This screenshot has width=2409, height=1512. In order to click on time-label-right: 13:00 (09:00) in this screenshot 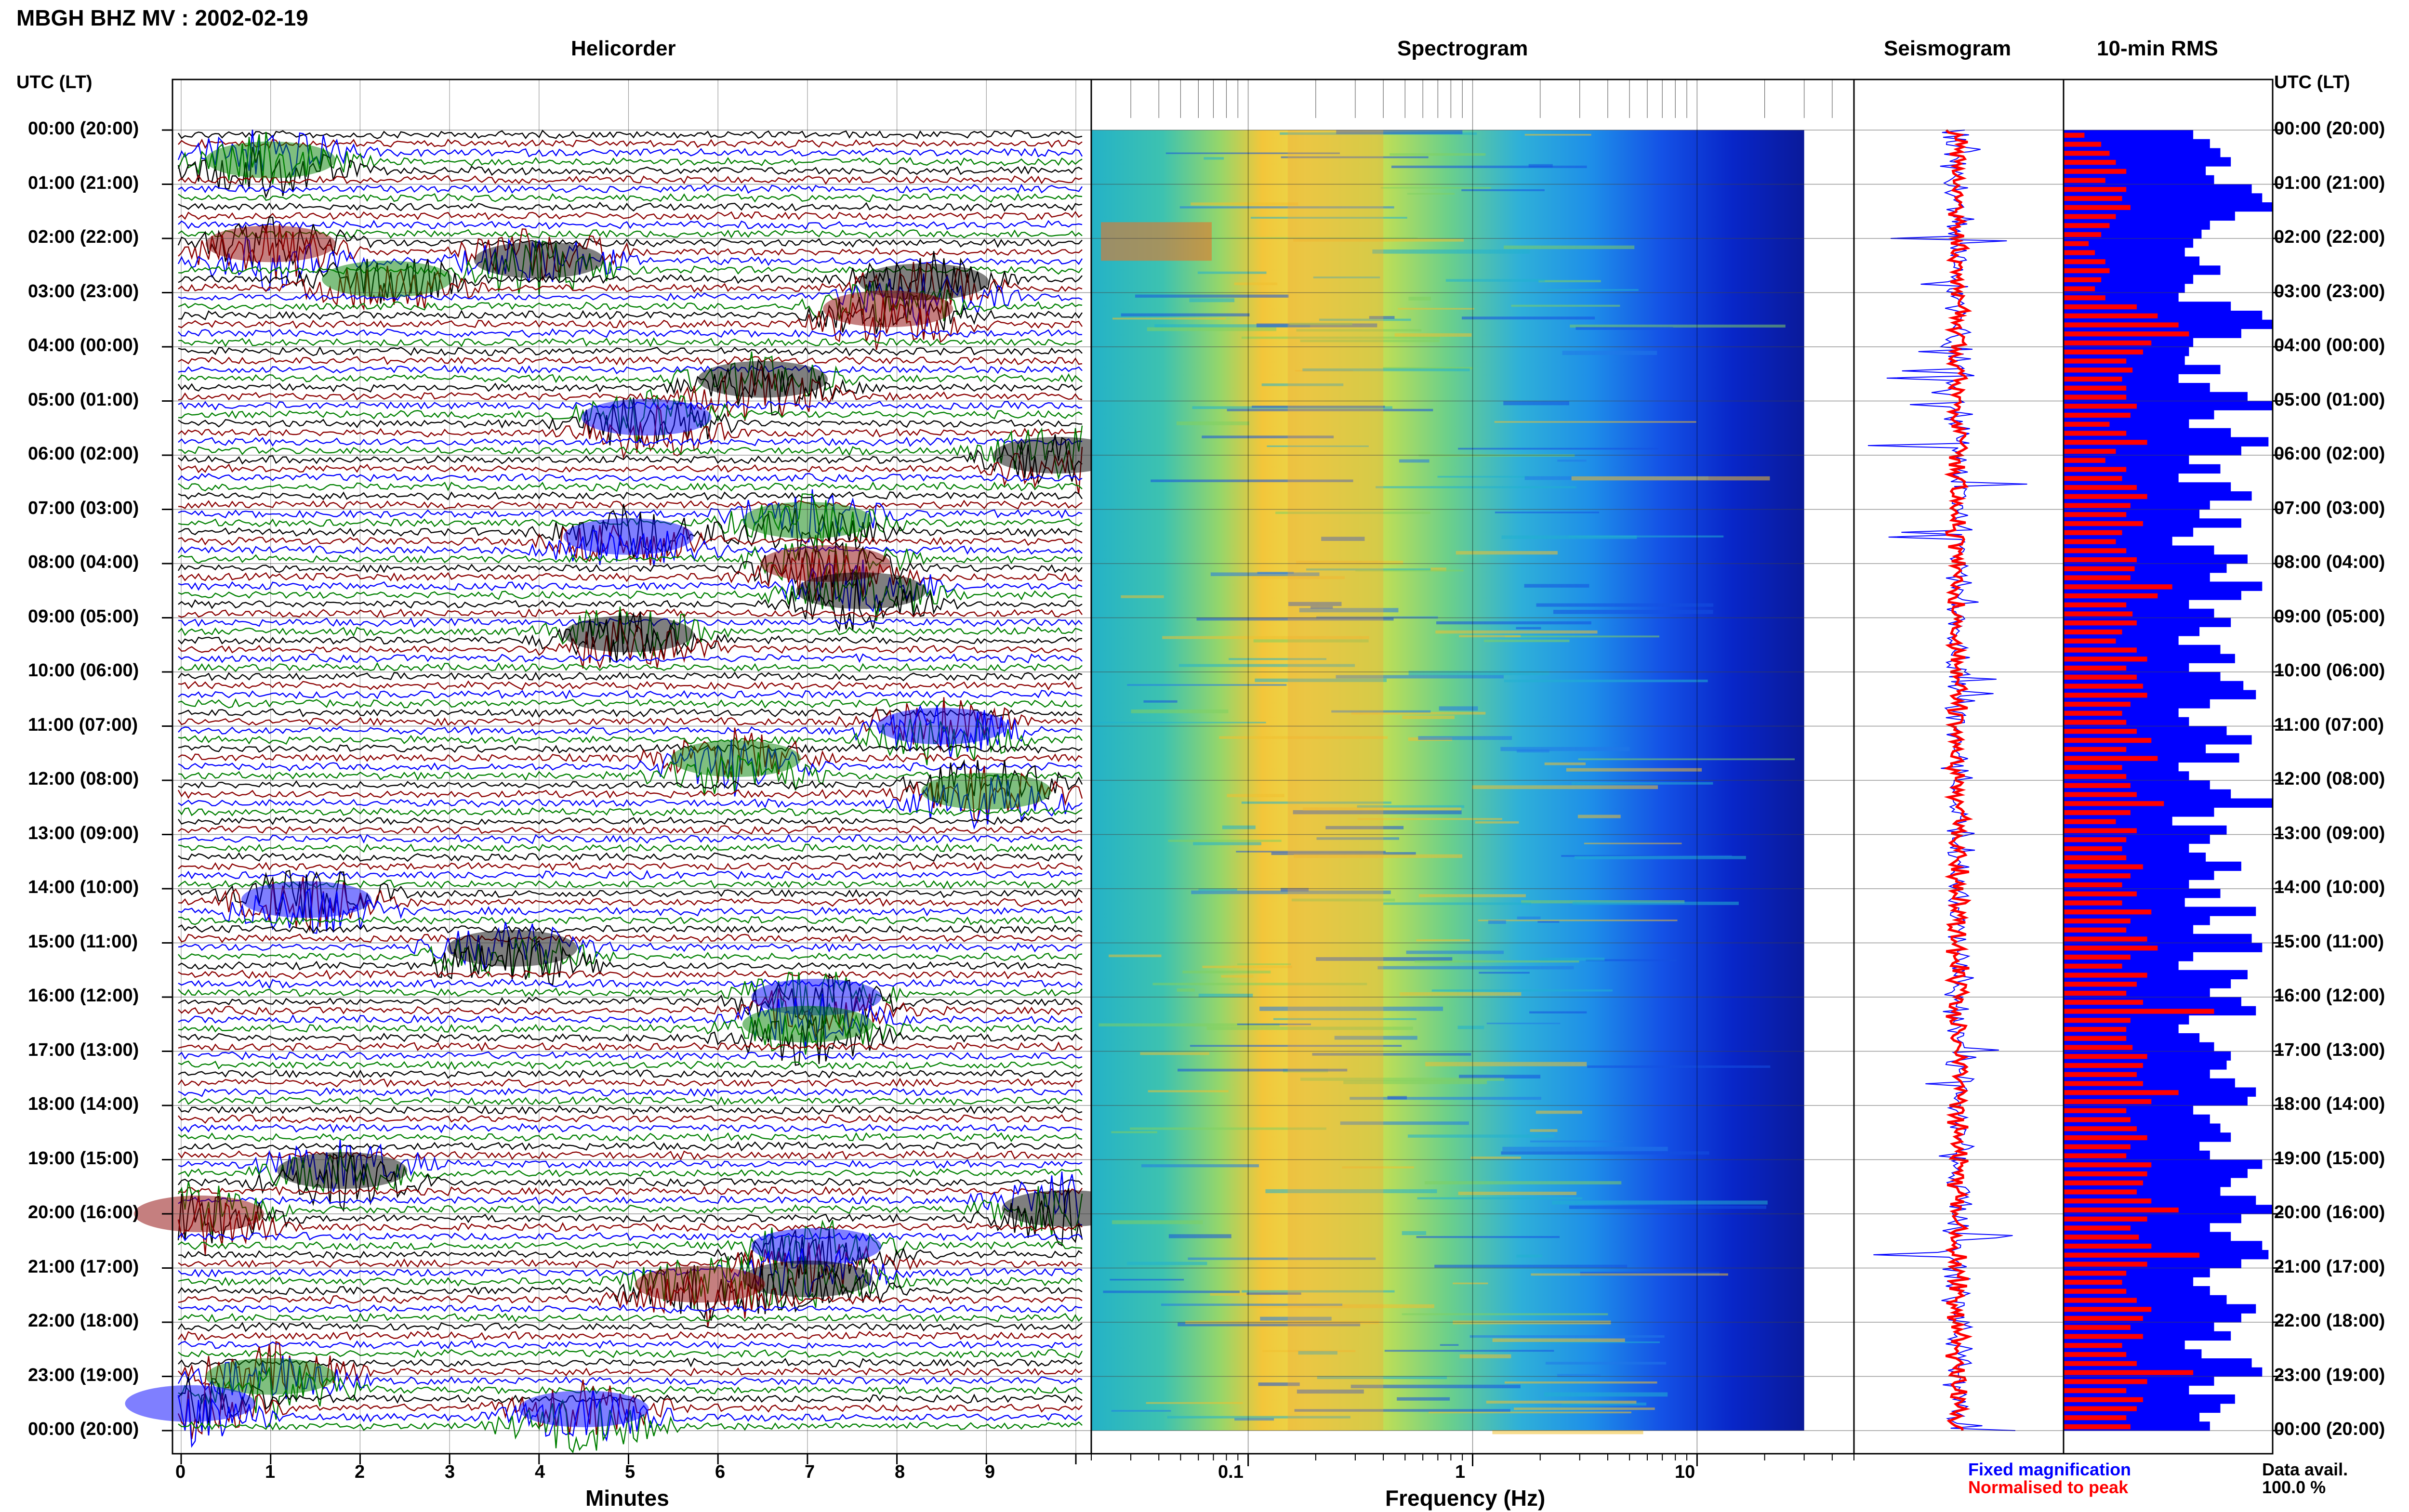, I will do `click(2329, 833)`.